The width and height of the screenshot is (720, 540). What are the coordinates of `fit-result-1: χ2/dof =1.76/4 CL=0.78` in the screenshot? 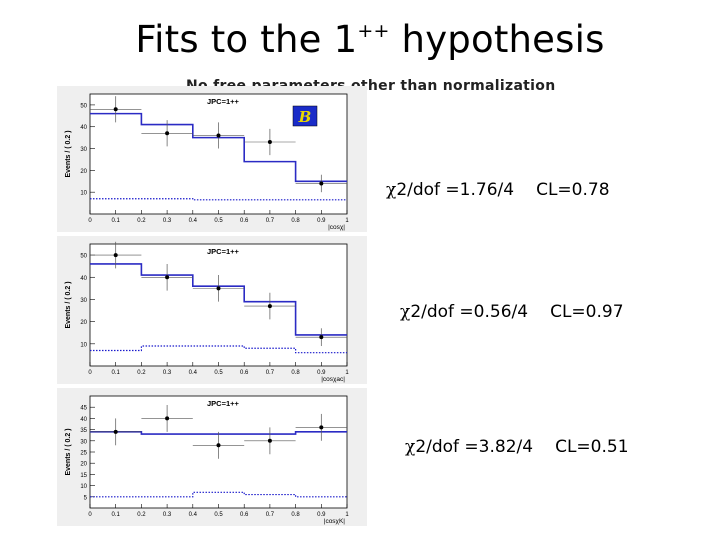 It's located at (498, 190).